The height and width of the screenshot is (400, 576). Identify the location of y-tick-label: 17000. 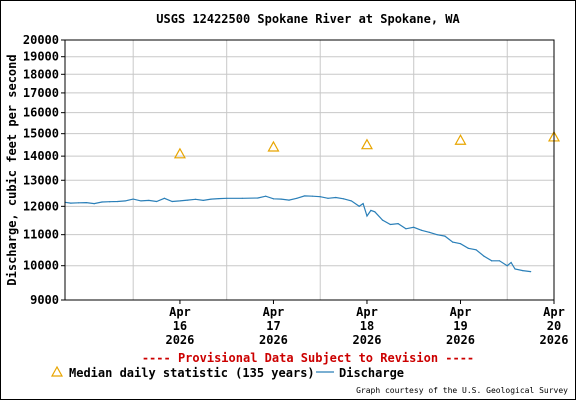
(41, 93).